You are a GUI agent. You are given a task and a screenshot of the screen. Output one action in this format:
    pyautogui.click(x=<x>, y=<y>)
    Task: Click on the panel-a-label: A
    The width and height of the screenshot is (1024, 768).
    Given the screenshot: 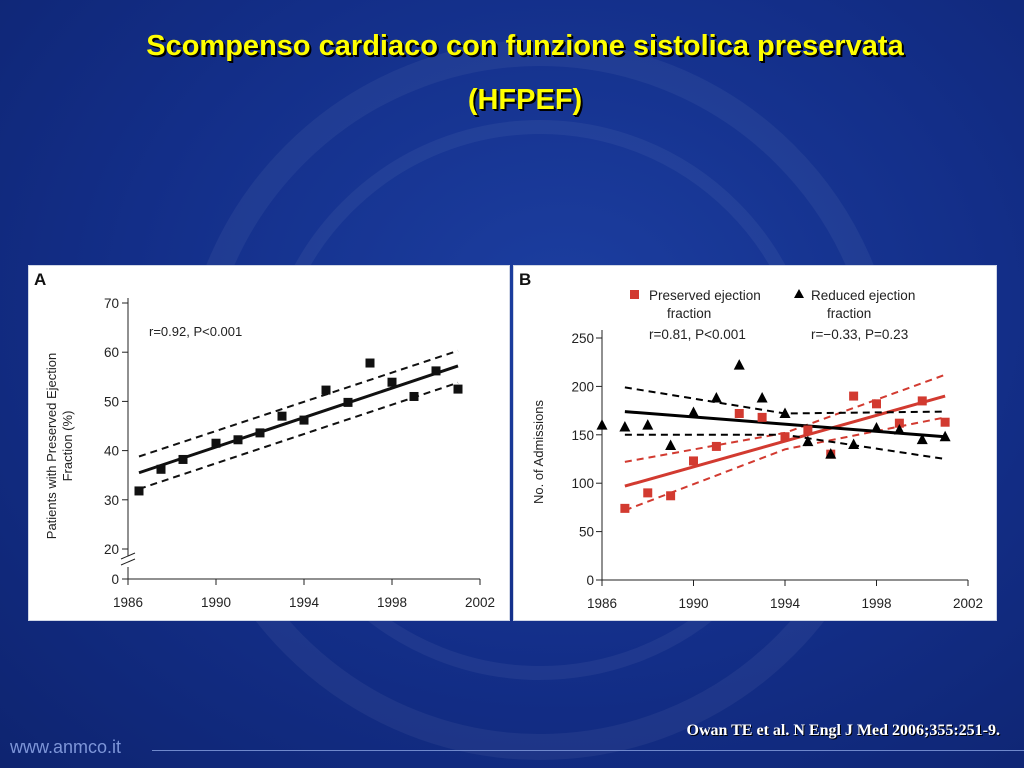 What is the action you would take?
    pyautogui.click(x=40, y=279)
    